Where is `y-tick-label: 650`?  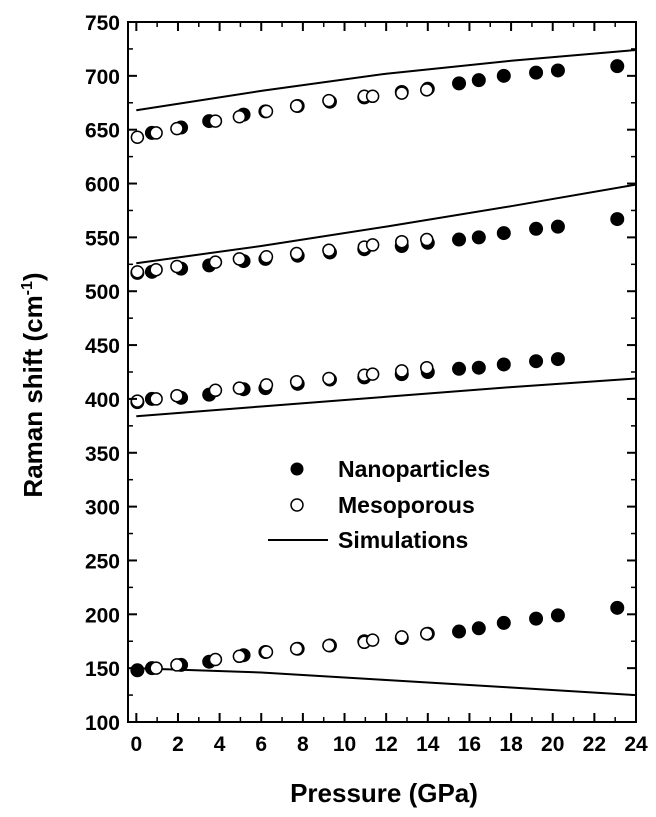 y-tick-label: 650 is located at coordinates (102, 131).